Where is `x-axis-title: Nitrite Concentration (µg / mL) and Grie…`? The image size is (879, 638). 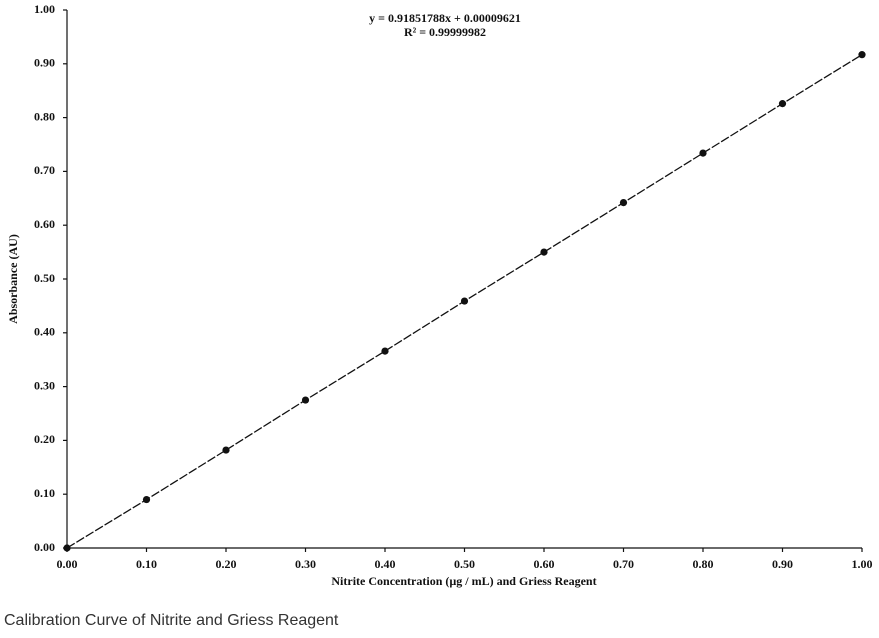
x-axis-title: Nitrite Concentration (µg / mL) and Grie… is located at coordinates (463, 581).